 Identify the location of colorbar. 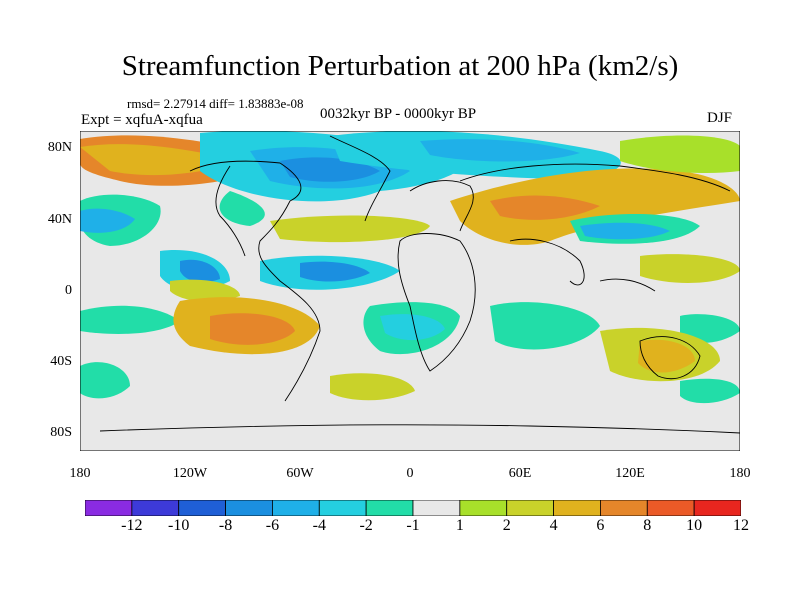
(413, 508).